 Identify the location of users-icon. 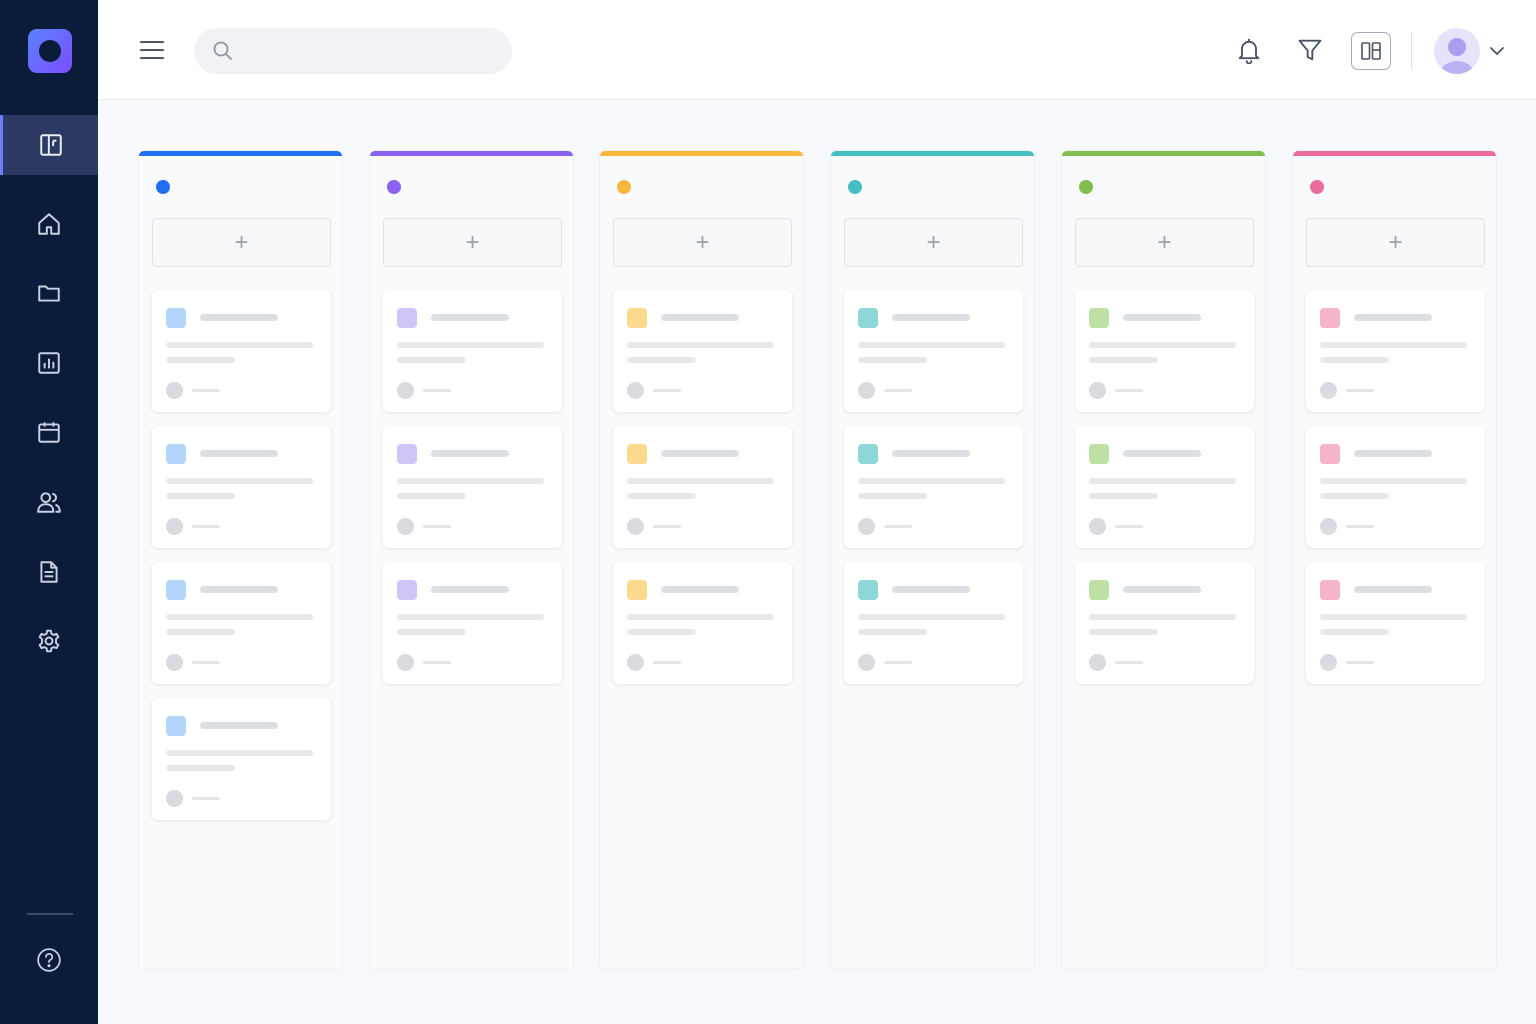
(49, 502).